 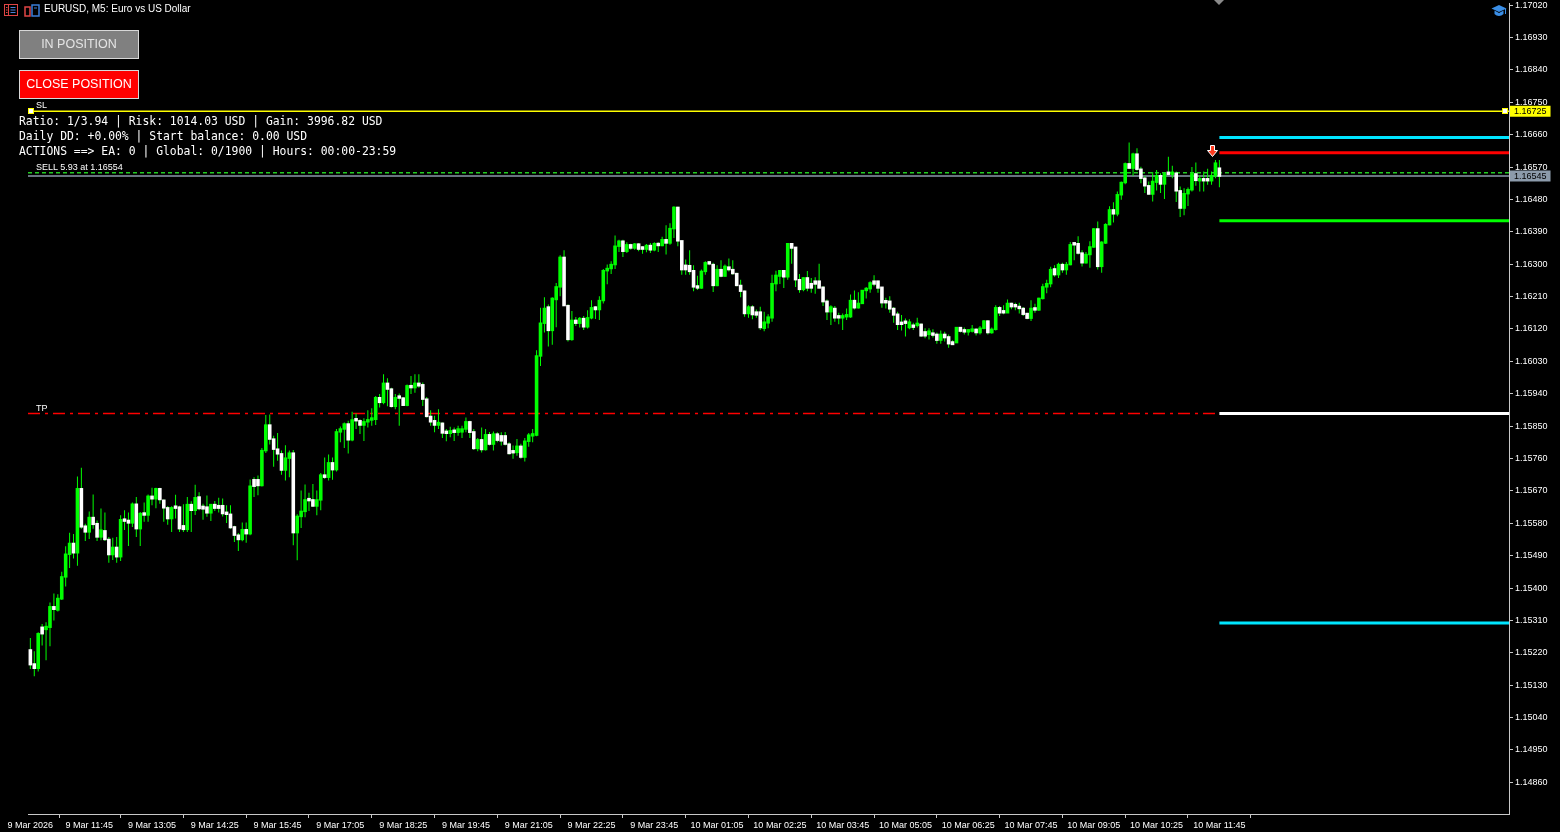 I want to click on y-tick-label: 1.17020, so click(x=1531, y=5).